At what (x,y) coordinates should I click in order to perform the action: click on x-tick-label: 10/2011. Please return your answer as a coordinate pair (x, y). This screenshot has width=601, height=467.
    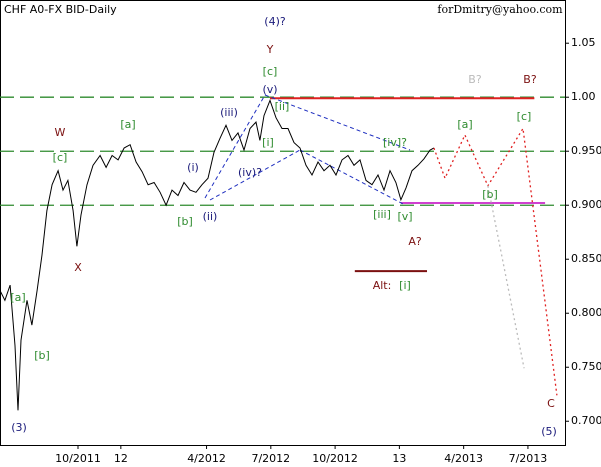
    Looking at the image, I should click on (78, 458).